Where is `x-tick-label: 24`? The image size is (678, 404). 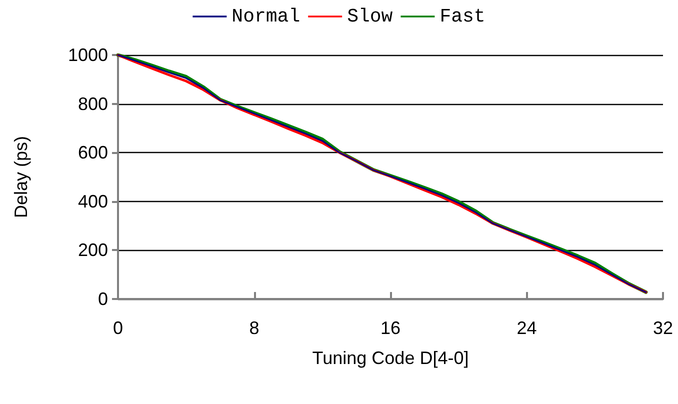 x-tick-label: 24 is located at coordinates (526, 328).